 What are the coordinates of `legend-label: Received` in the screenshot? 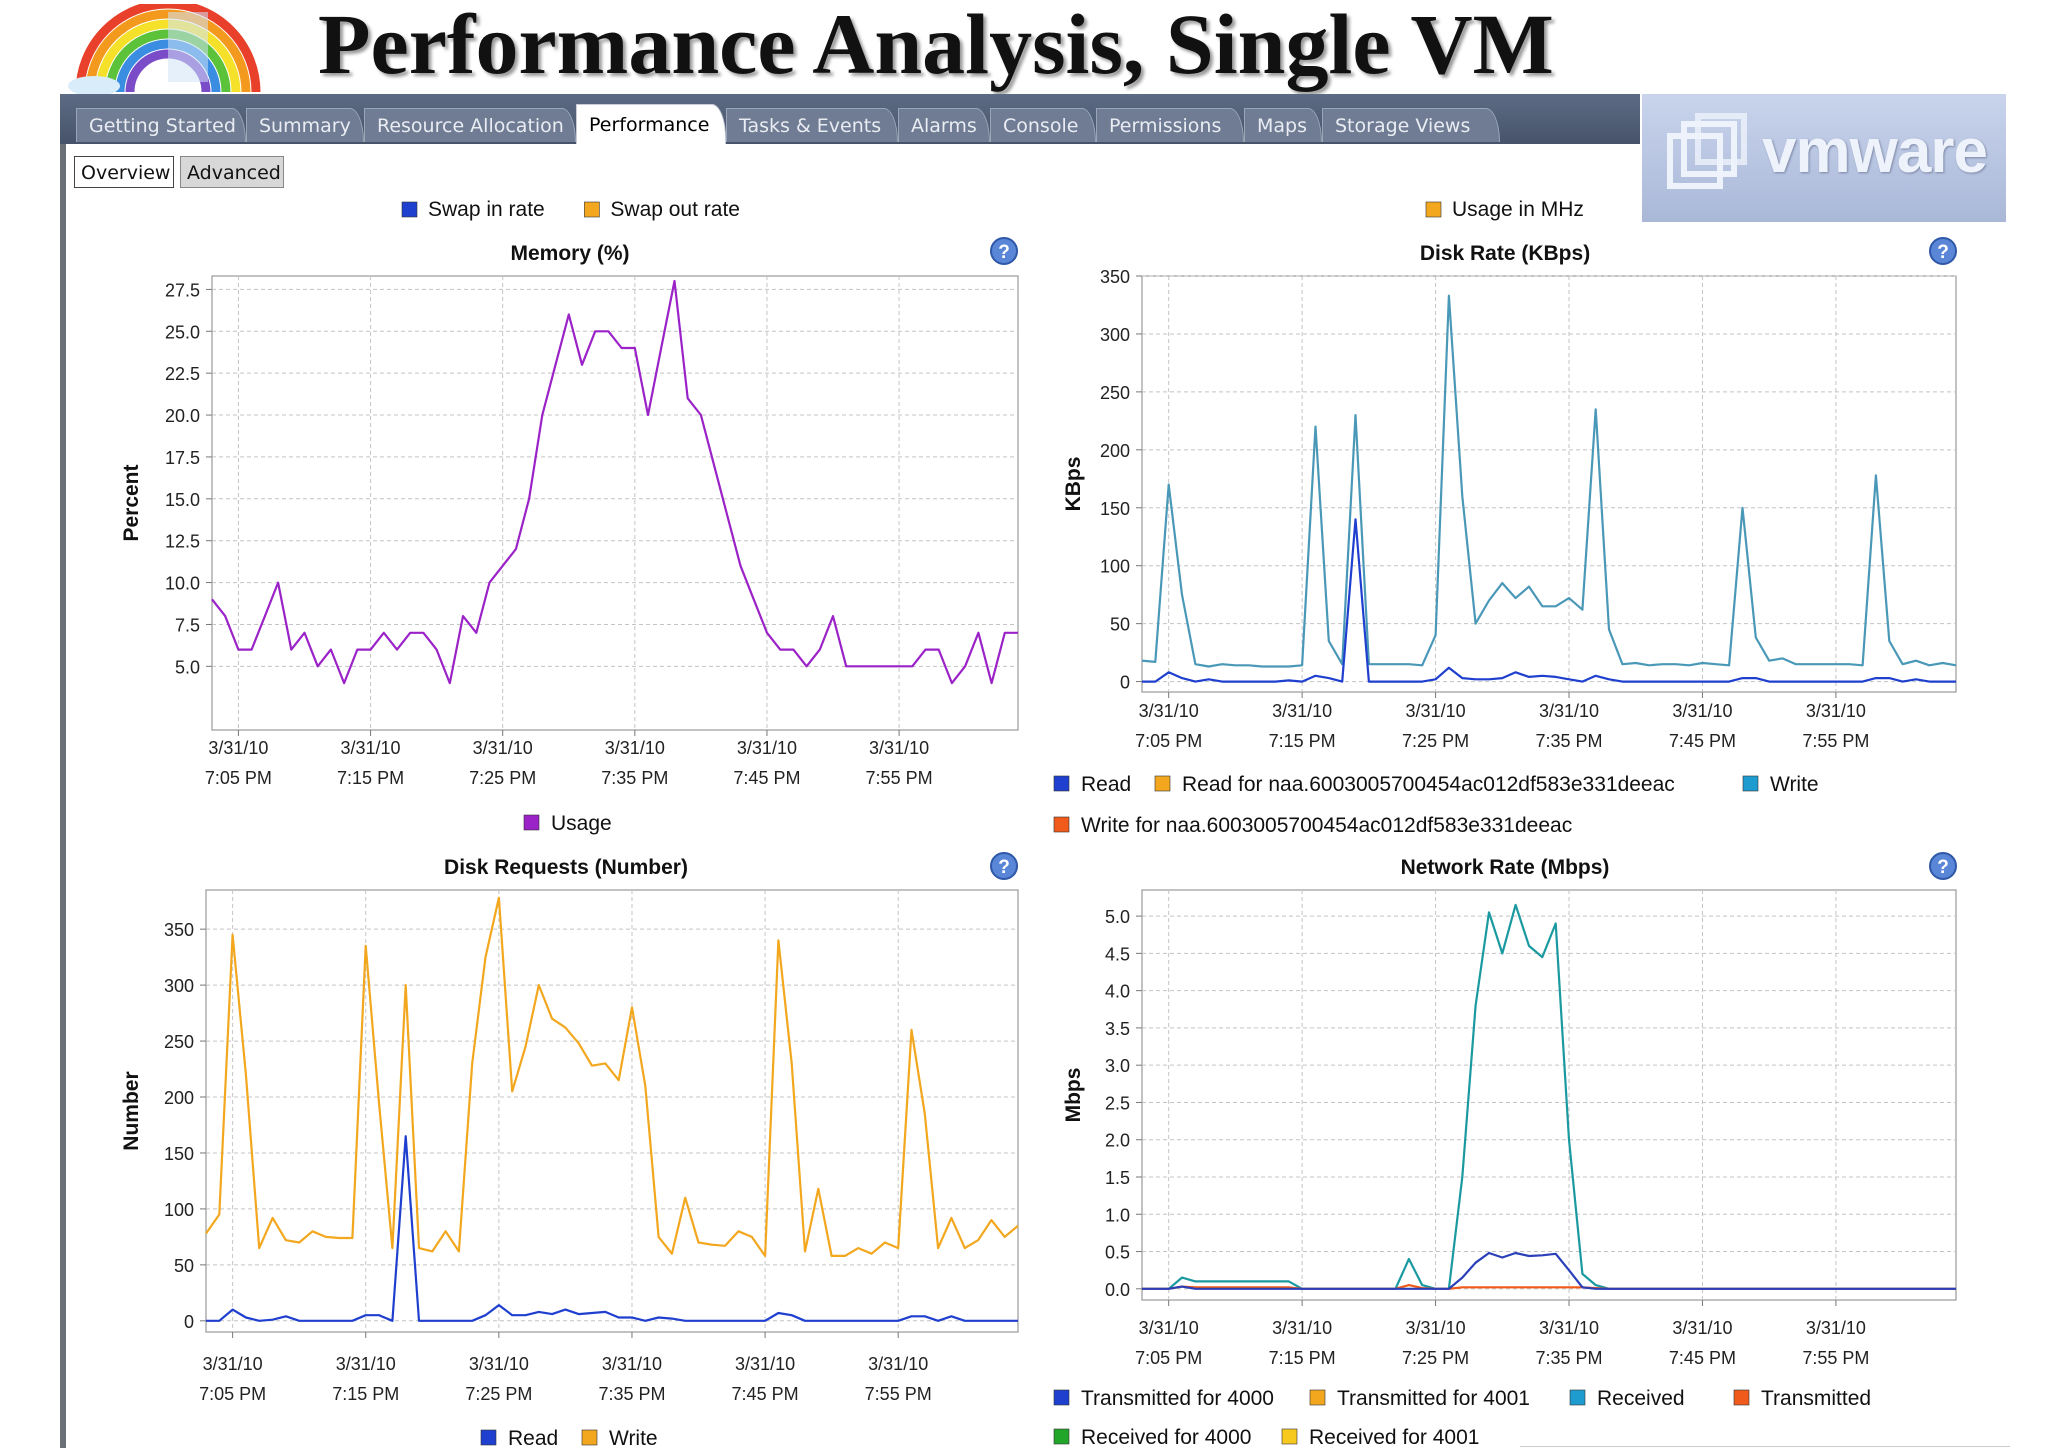 It's located at (1641, 1398).